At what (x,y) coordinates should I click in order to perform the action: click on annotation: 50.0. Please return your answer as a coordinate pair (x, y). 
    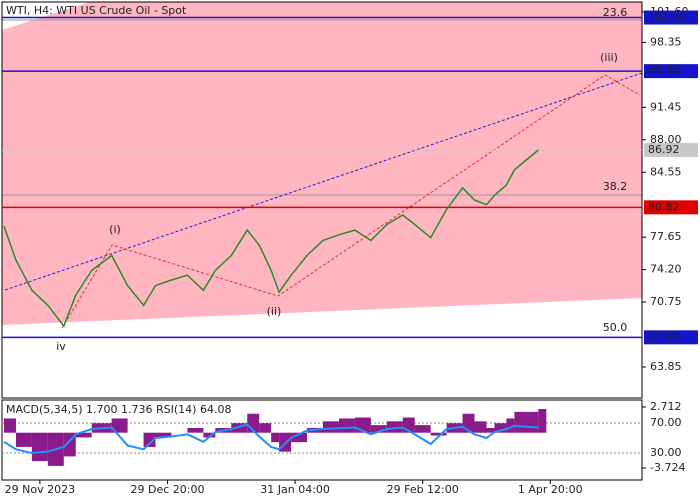
    Looking at the image, I should click on (615, 327).